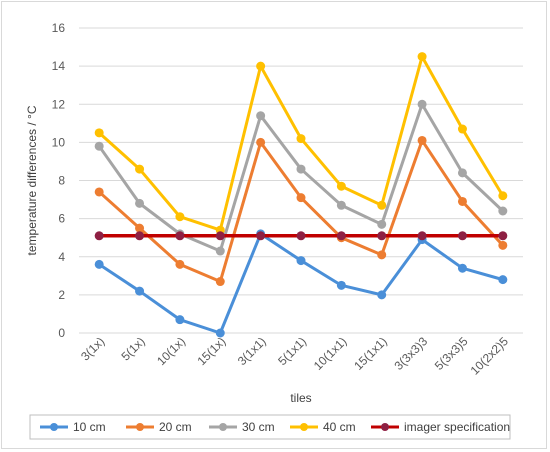  What do you see at coordinates (32, 180) in the screenshot?
I see `y-axis-title: temperature differences / °C` at bounding box center [32, 180].